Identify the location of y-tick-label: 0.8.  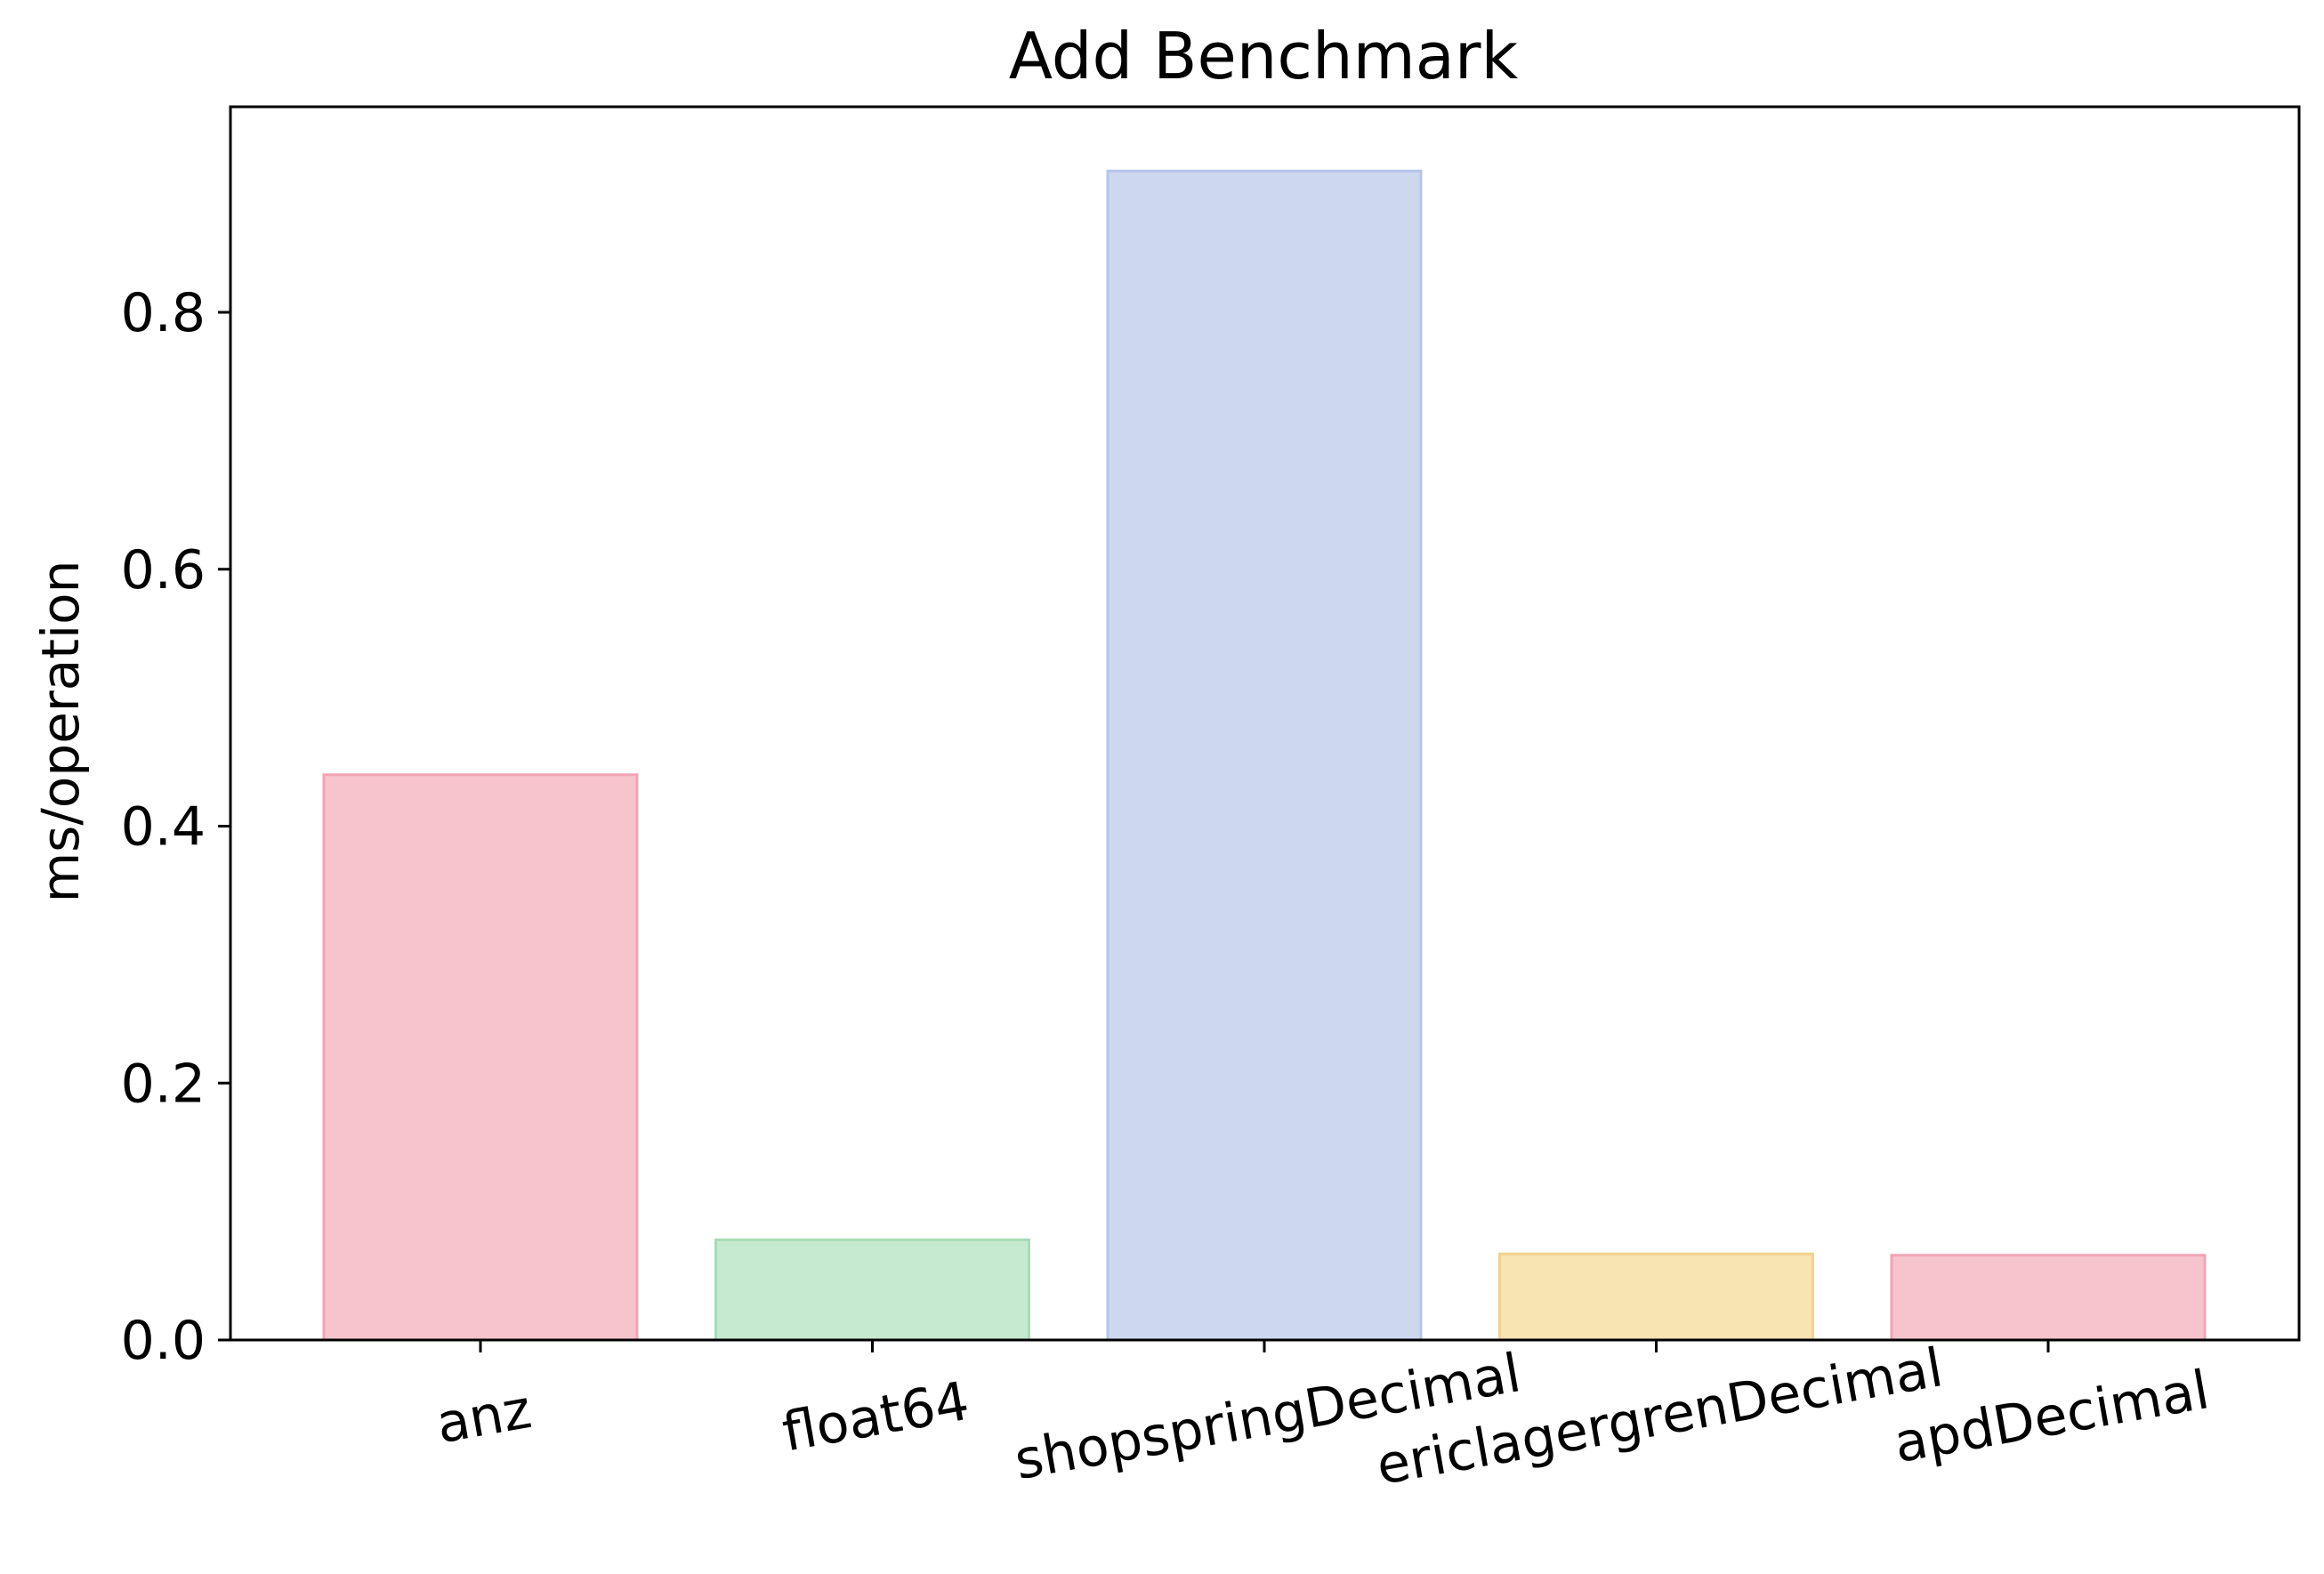
(163, 313).